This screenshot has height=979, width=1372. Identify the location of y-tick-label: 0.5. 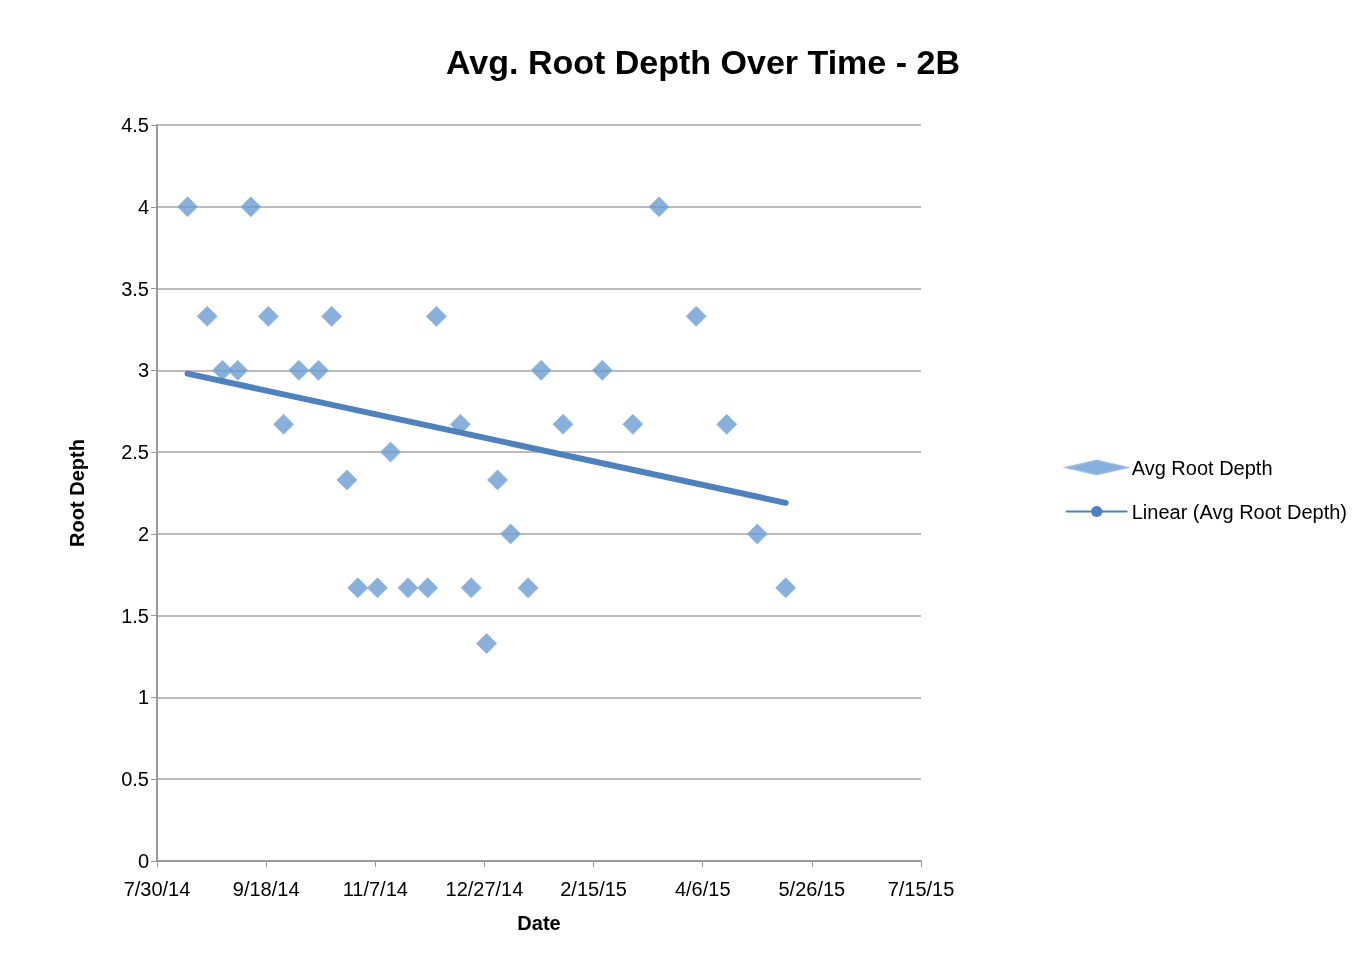
(135, 779).